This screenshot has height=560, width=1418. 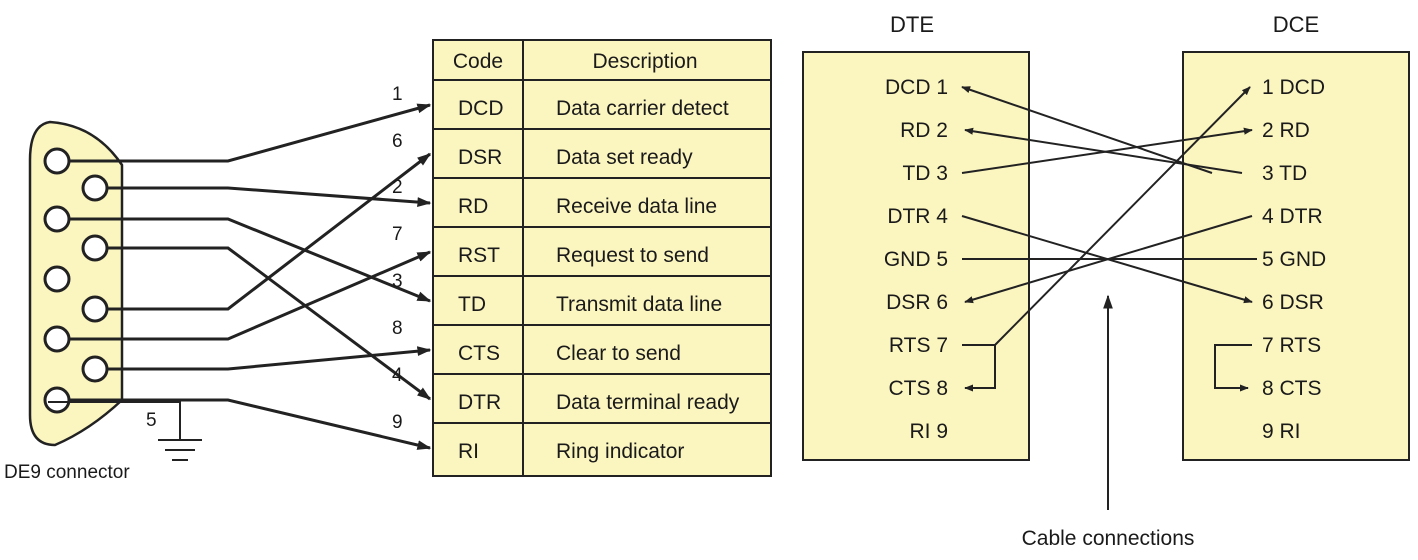 I want to click on ground-icon, so click(x=125, y=431).